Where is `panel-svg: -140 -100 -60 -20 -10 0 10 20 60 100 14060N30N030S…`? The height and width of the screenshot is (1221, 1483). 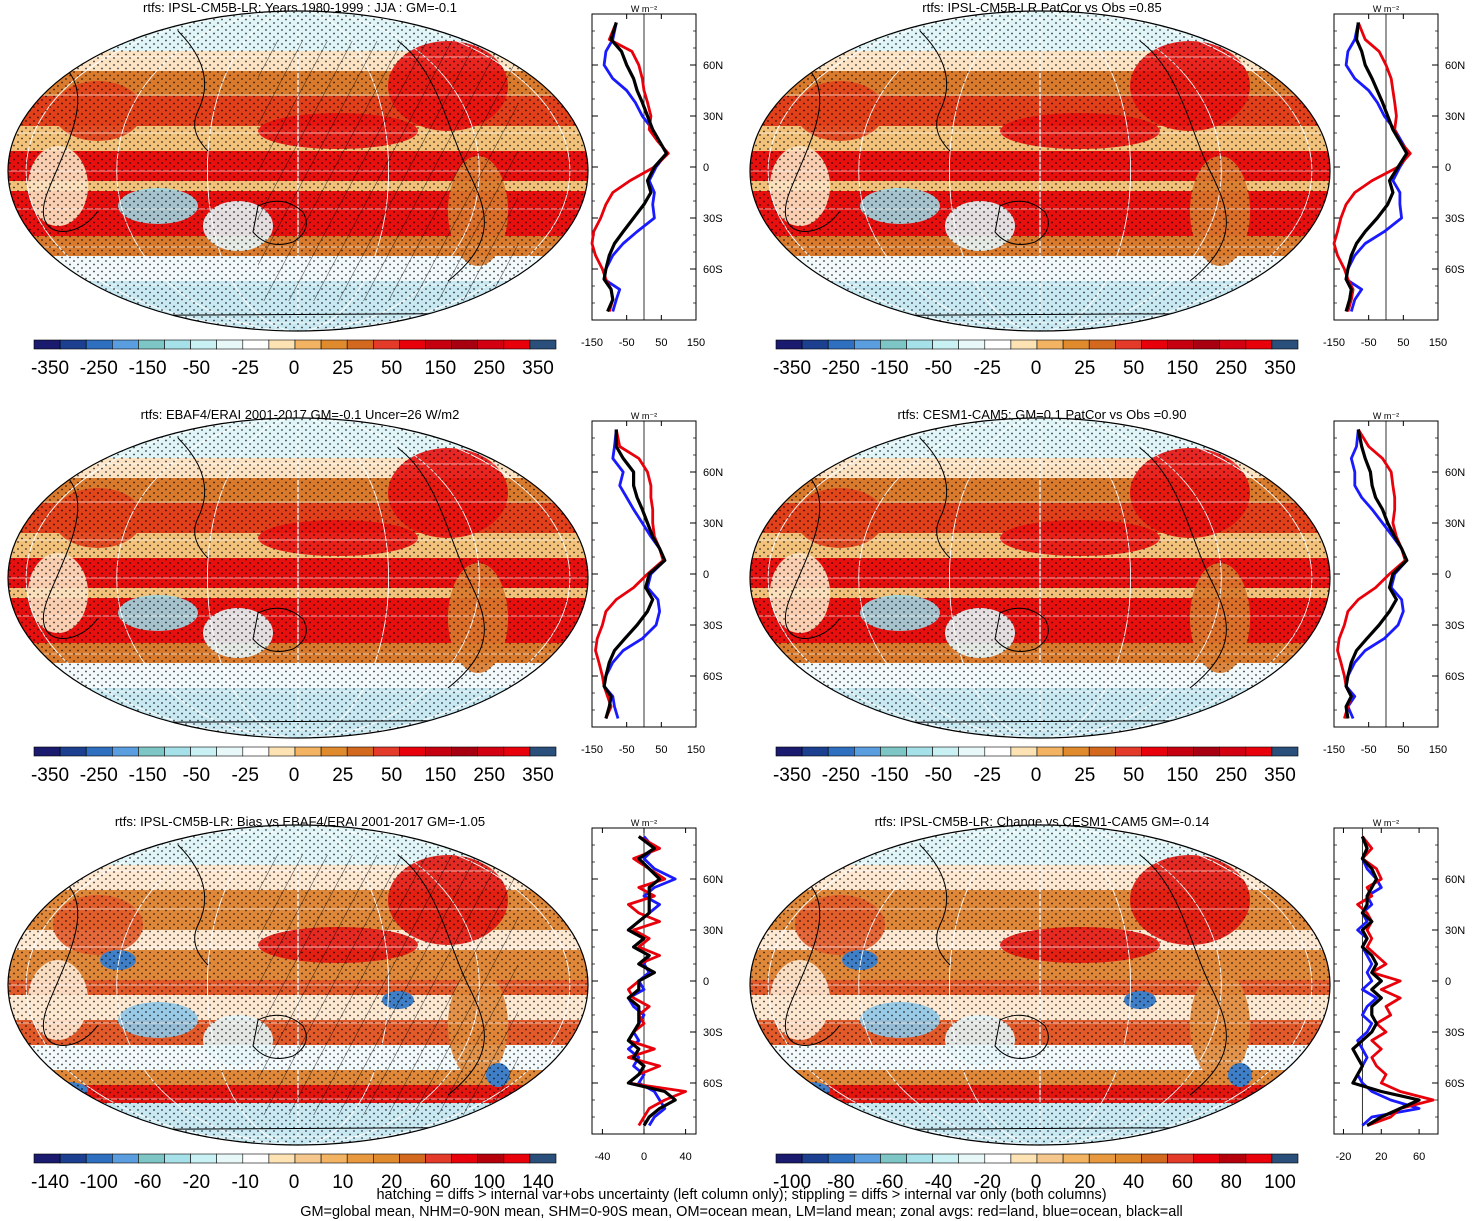 panel-svg: -140 -100 -60 -20 -10 0 10 20 60 100 14060N30N030S… is located at coordinates (365, 1005).